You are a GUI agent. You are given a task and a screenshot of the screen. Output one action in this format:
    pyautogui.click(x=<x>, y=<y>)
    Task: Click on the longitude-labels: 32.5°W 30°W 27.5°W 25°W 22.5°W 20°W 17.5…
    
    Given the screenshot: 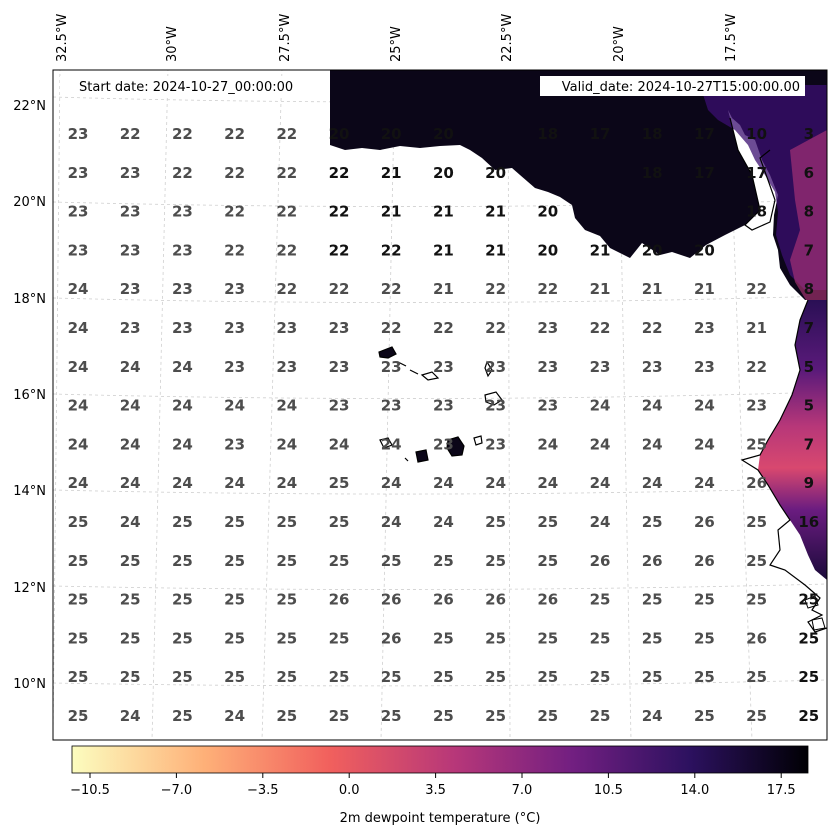 What is the action you would take?
    pyautogui.click(x=397, y=38)
    